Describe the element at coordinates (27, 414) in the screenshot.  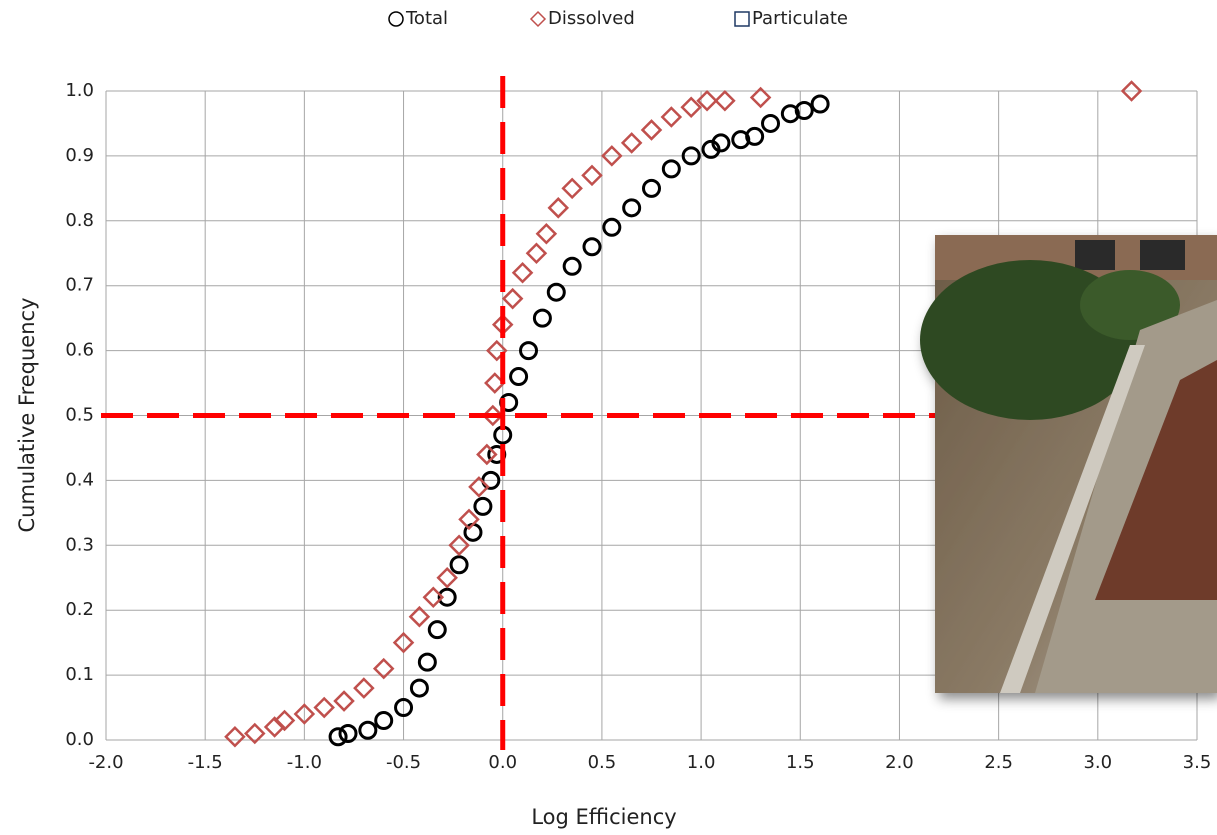
I see `y-axis-title: Cumulative Frequency` at that location.